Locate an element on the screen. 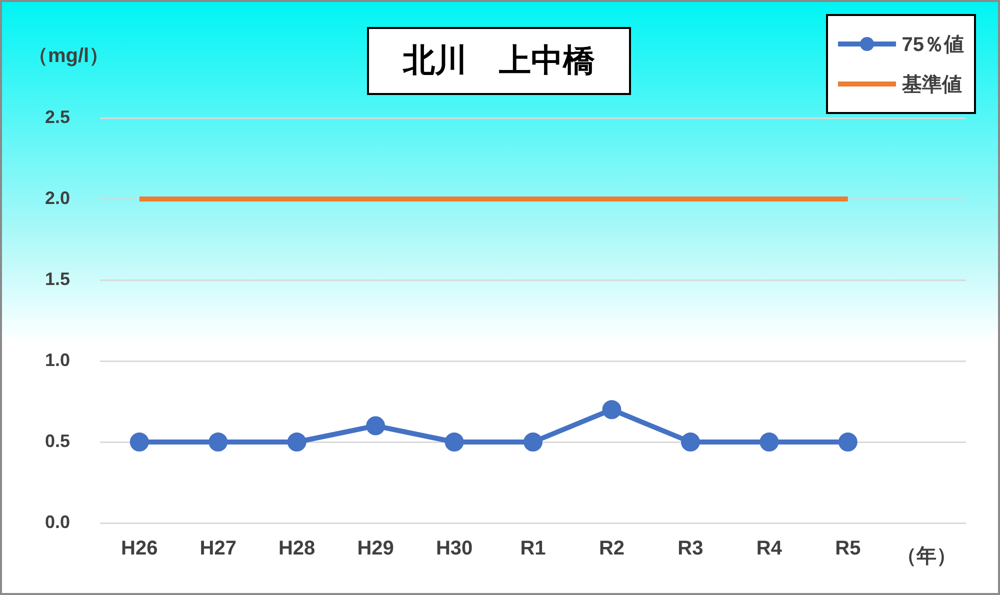 Image resolution: width=1000 pixels, height=595 pixels. legend-label: 基準値 is located at coordinates (932, 85).